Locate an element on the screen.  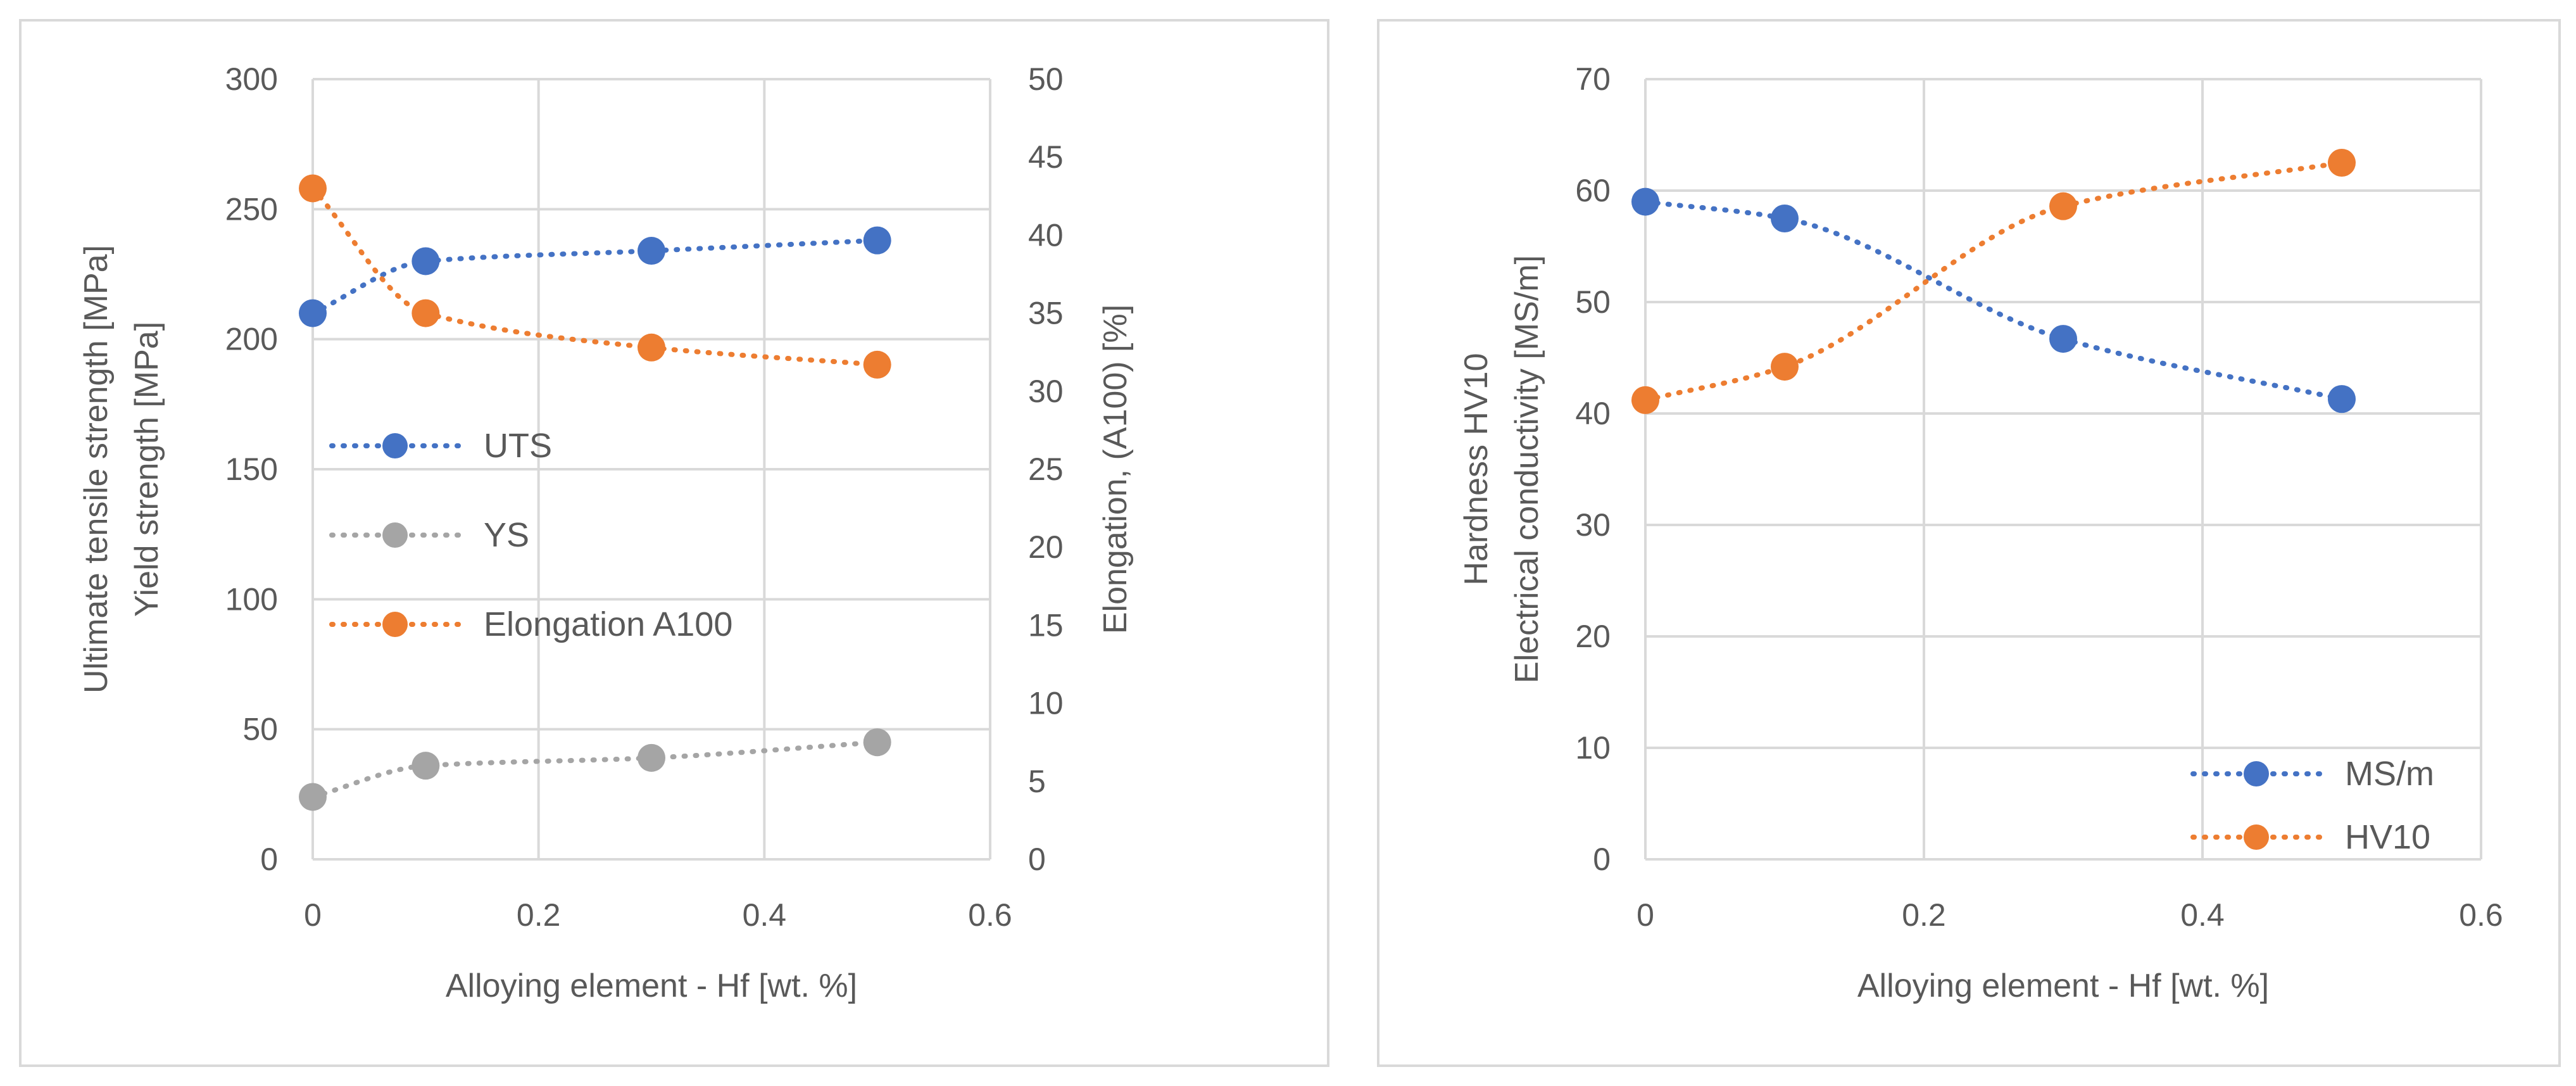
left-y2-axis-title: Elongation, (A100) [%] is located at coordinates (1115, 469).